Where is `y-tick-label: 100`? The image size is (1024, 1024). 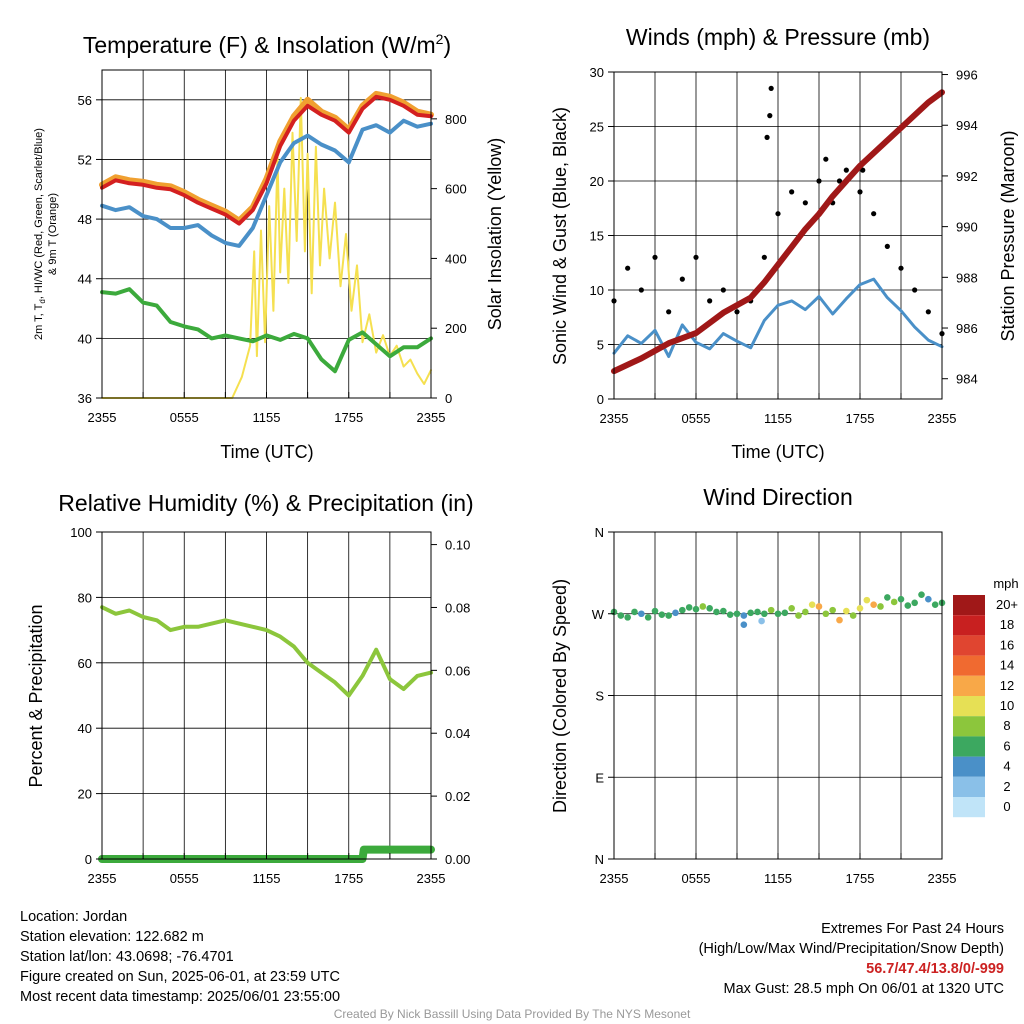 y-tick-label: 100 is located at coordinates (81, 532).